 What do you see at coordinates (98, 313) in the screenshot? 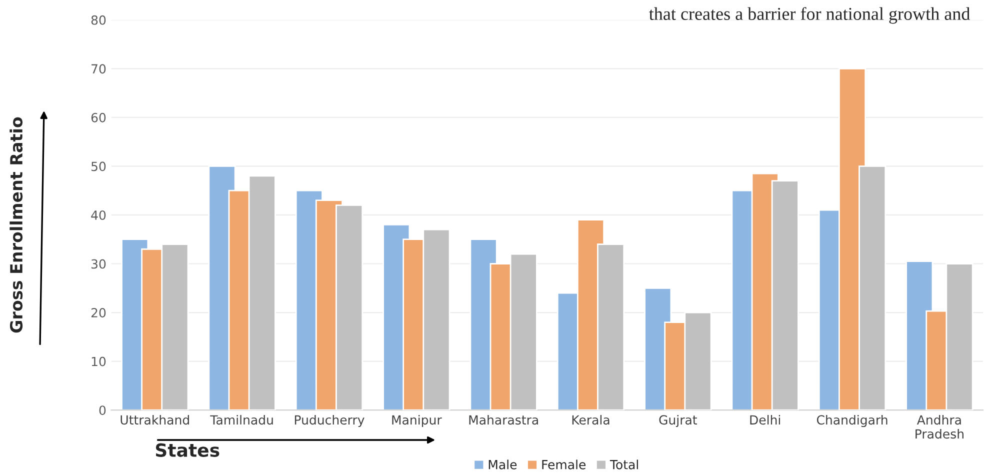
I see `y-tick-label: 20` at bounding box center [98, 313].